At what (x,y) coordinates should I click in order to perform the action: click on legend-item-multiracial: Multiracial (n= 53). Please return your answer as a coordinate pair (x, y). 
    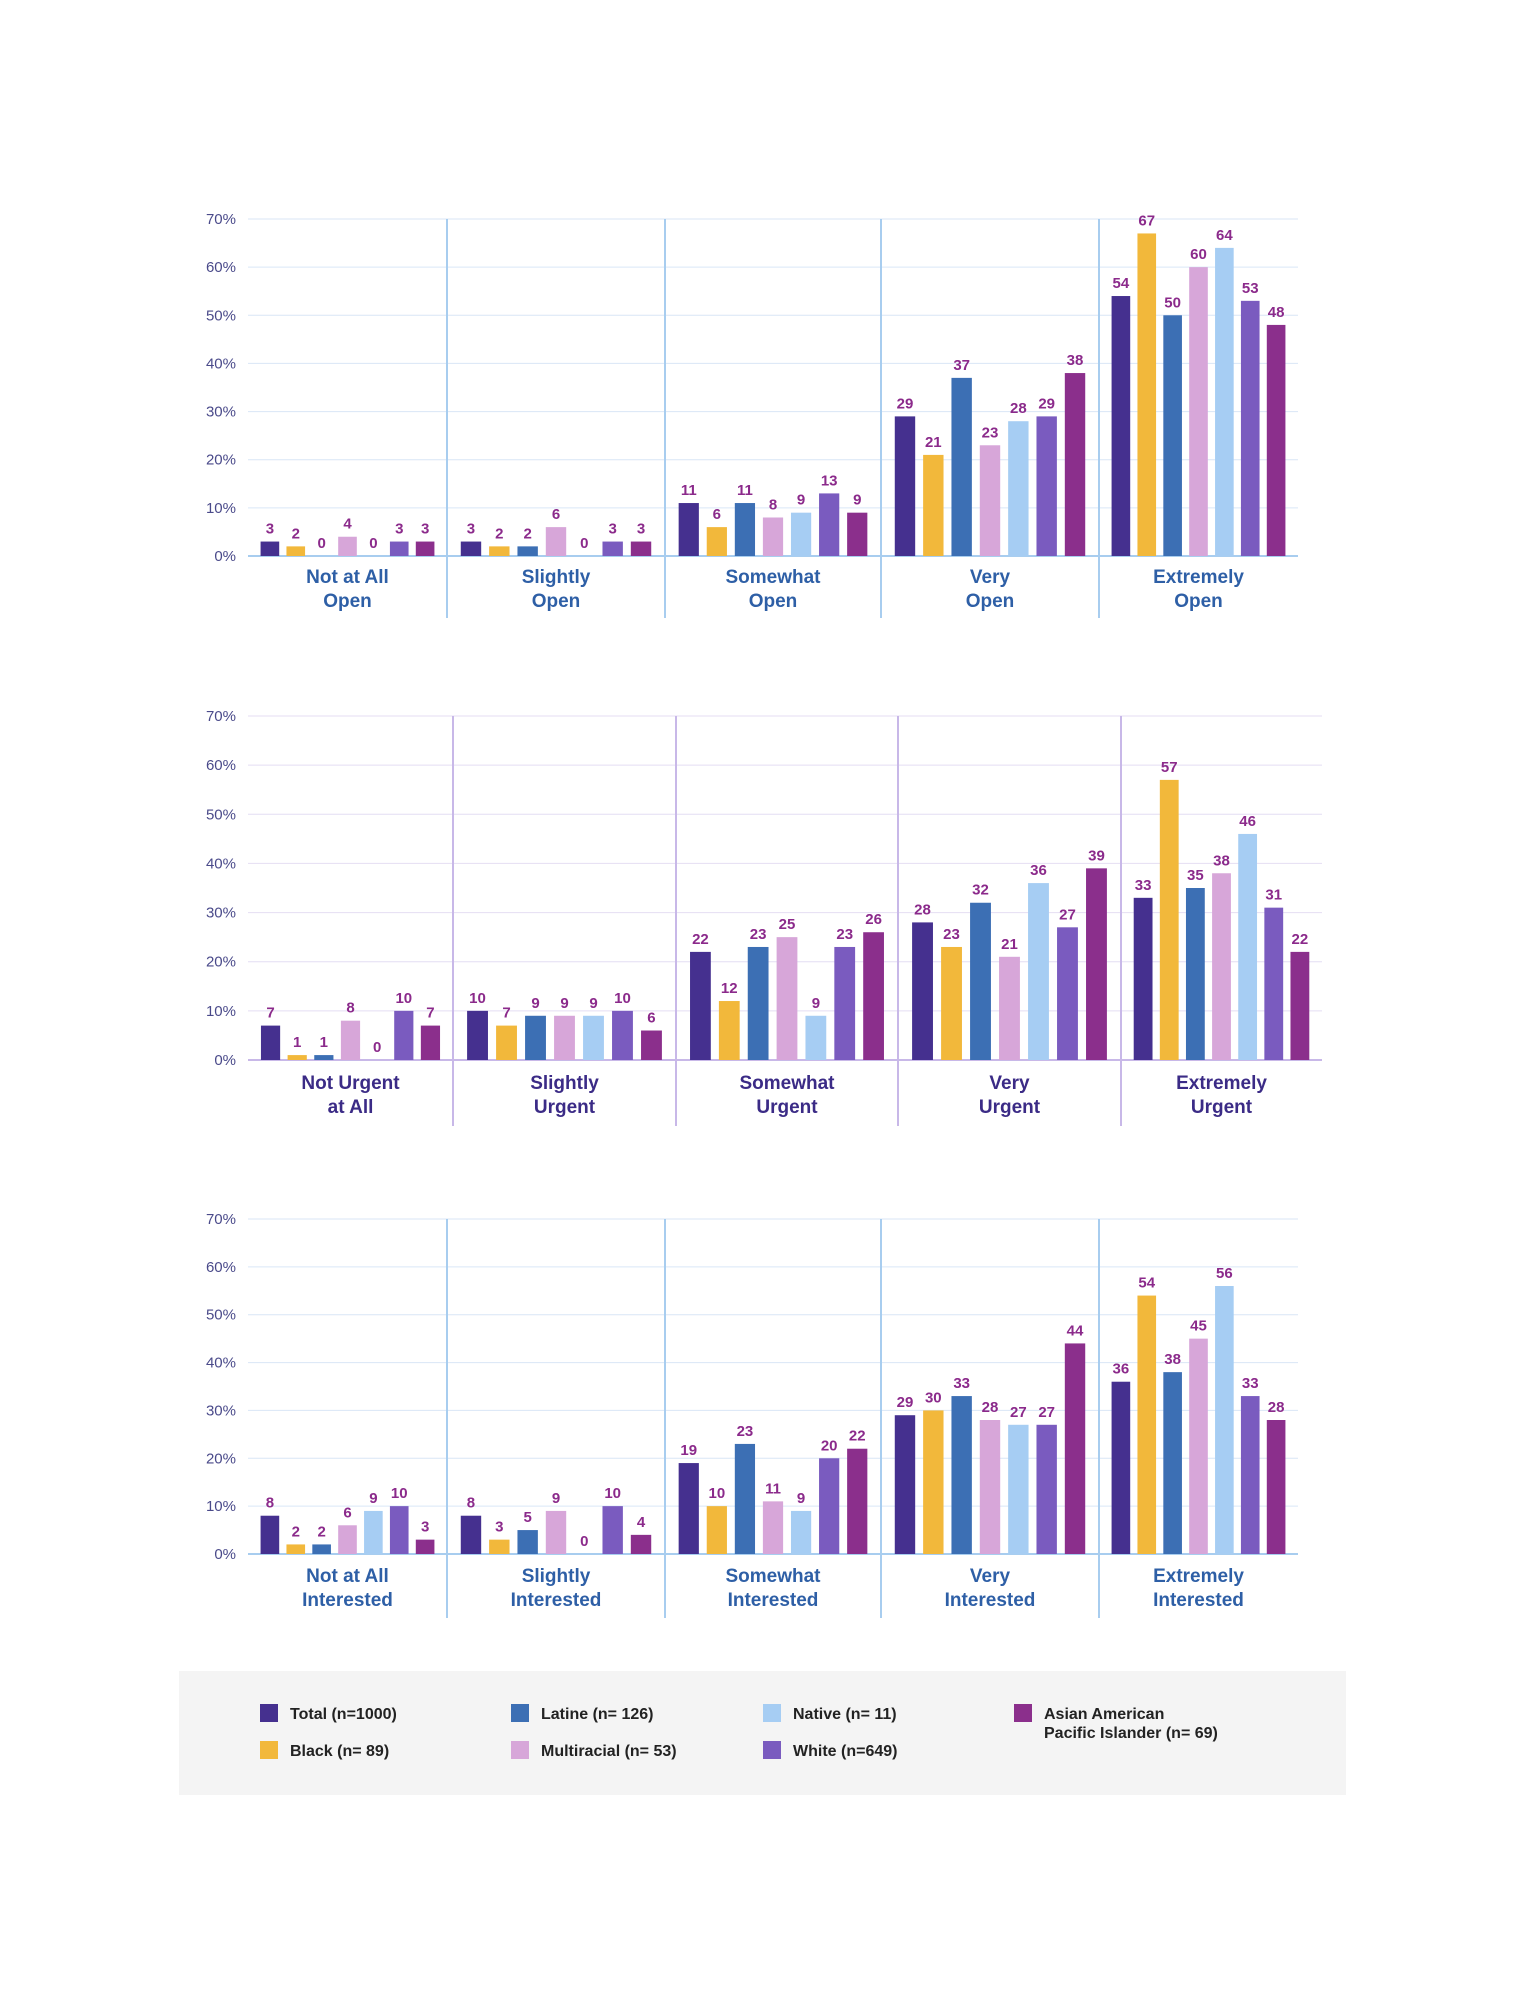
    Looking at the image, I should click on (594, 1750).